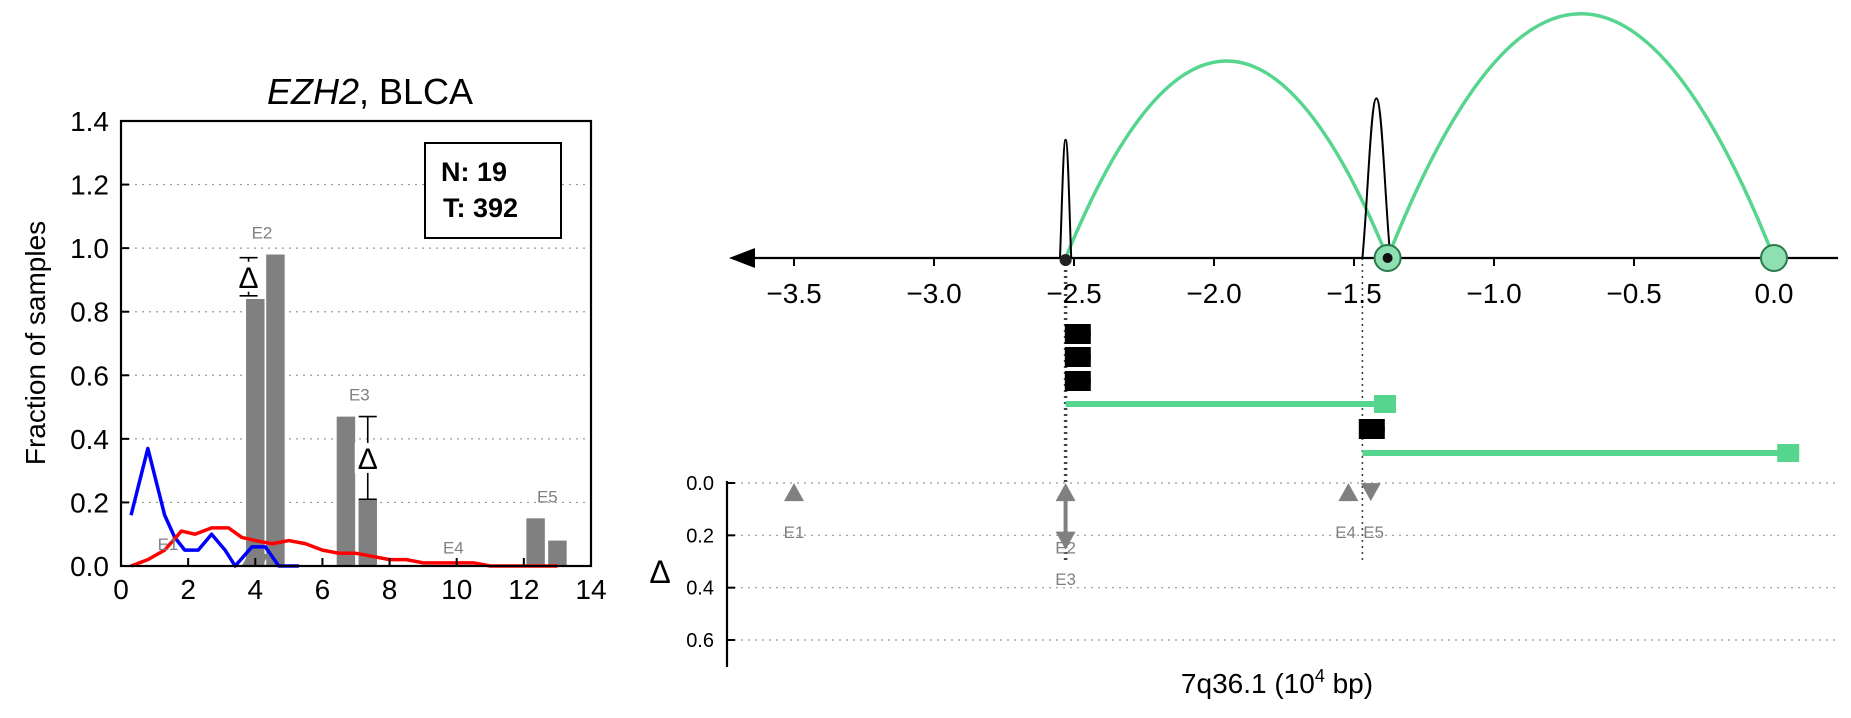 This screenshot has height=718, width=1851. Describe the element at coordinates (1065, 579) in the screenshot. I see `exon-marker-label: E3` at that location.